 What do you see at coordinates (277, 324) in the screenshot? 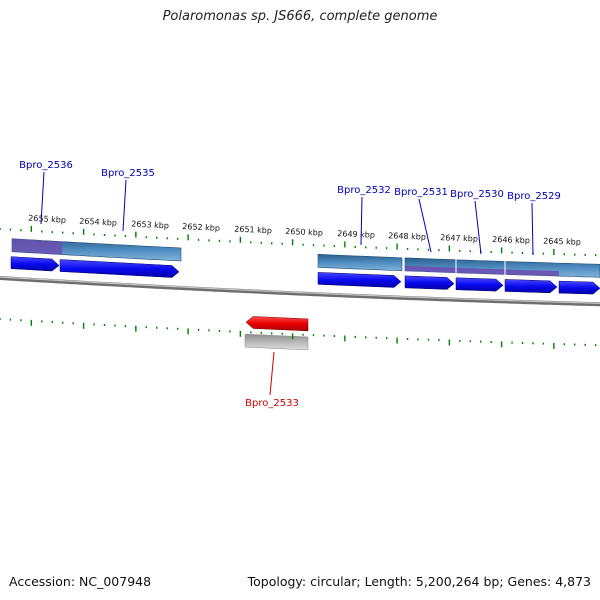
I see `reverse-gene-arrow` at bounding box center [277, 324].